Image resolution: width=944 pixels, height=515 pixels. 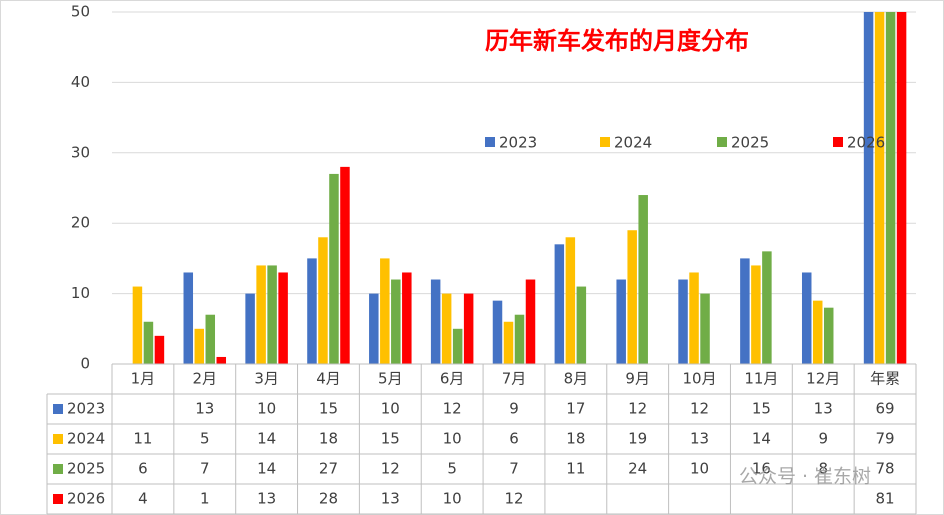 I want to click on table-cell: 69, so click(x=885, y=409).